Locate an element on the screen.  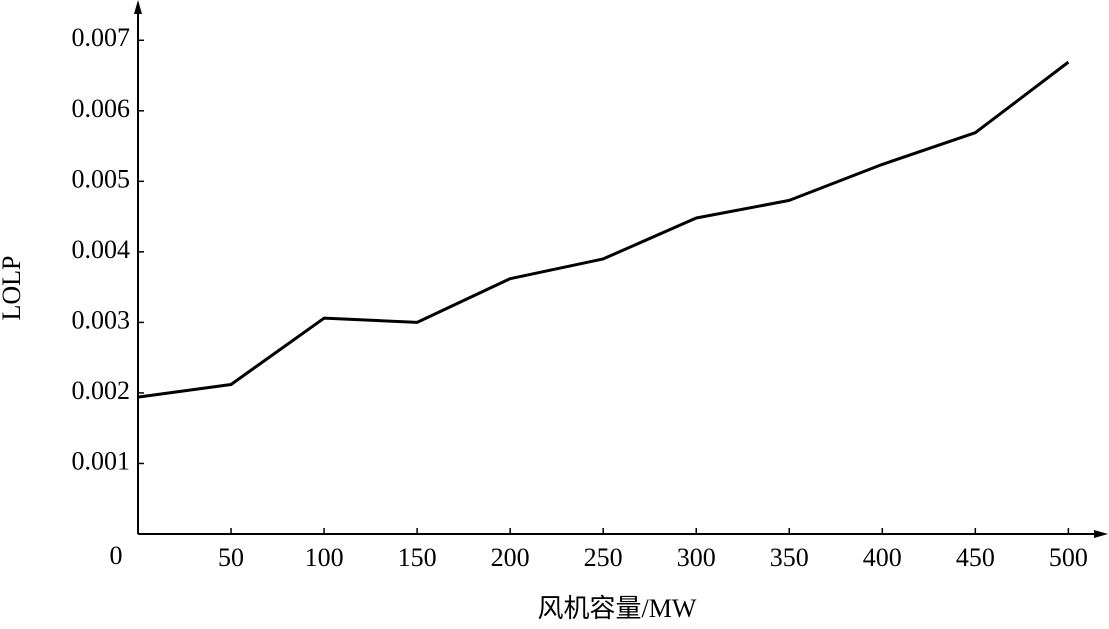
x-tick-label: 400 is located at coordinates (882, 557).